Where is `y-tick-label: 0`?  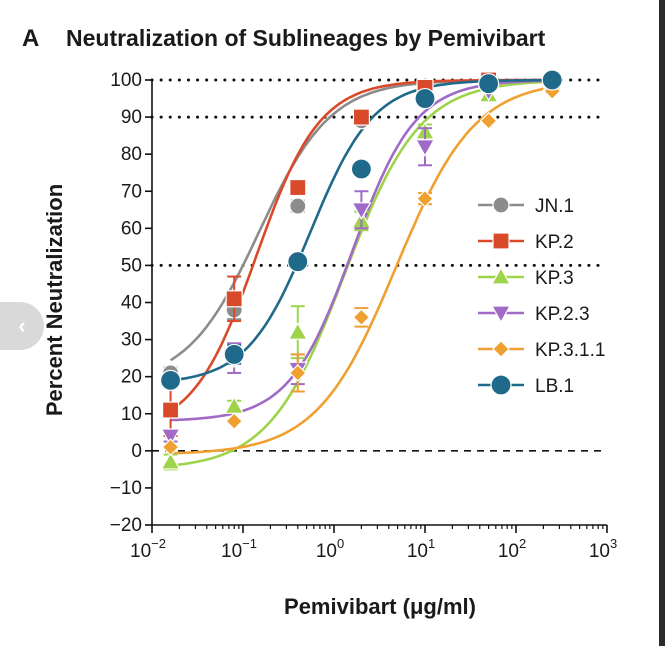 y-tick-label: 0 is located at coordinates (136, 451).